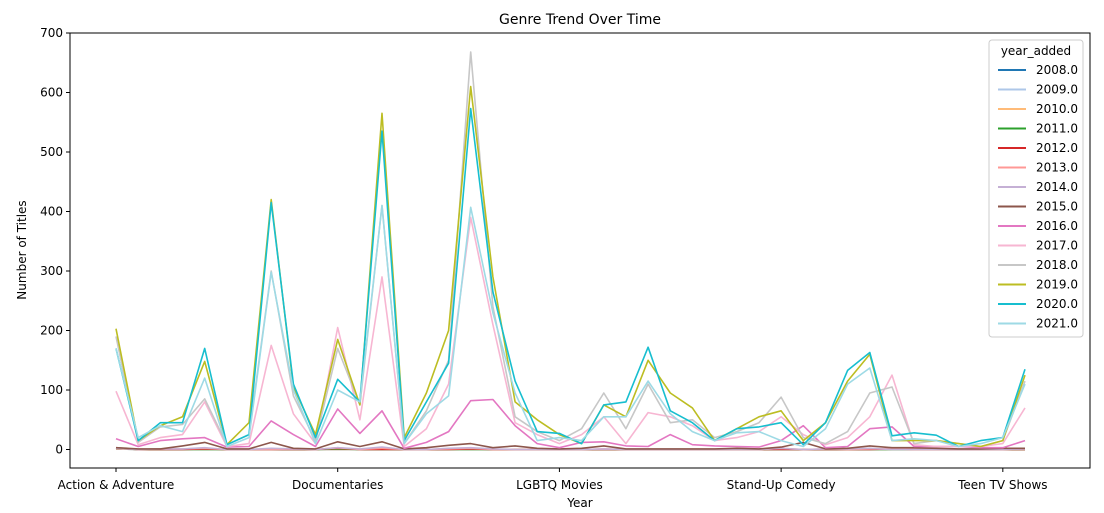 The width and height of the screenshot is (1104, 513). Describe the element at coordinates (51, 33) in the screenshot. I see `y-tick-label: 700` at that location.